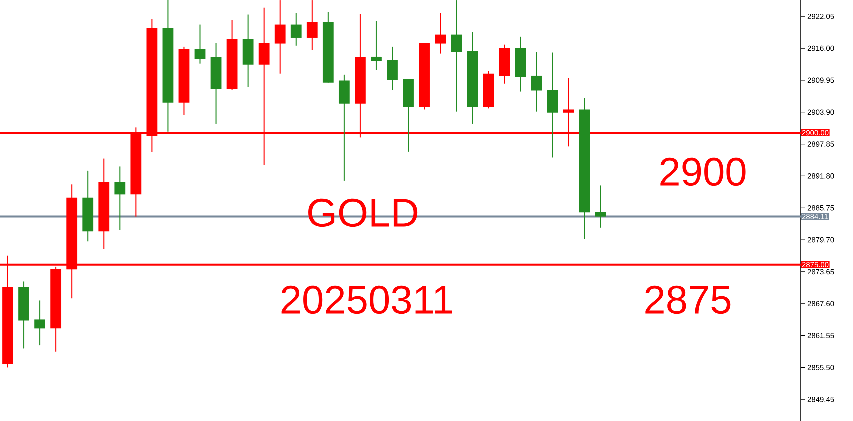 This screenshot has height=421, width=853. Describe the element at coordinates (367, 300) in the screenshot. I see `annotation: 20250311` at that location.